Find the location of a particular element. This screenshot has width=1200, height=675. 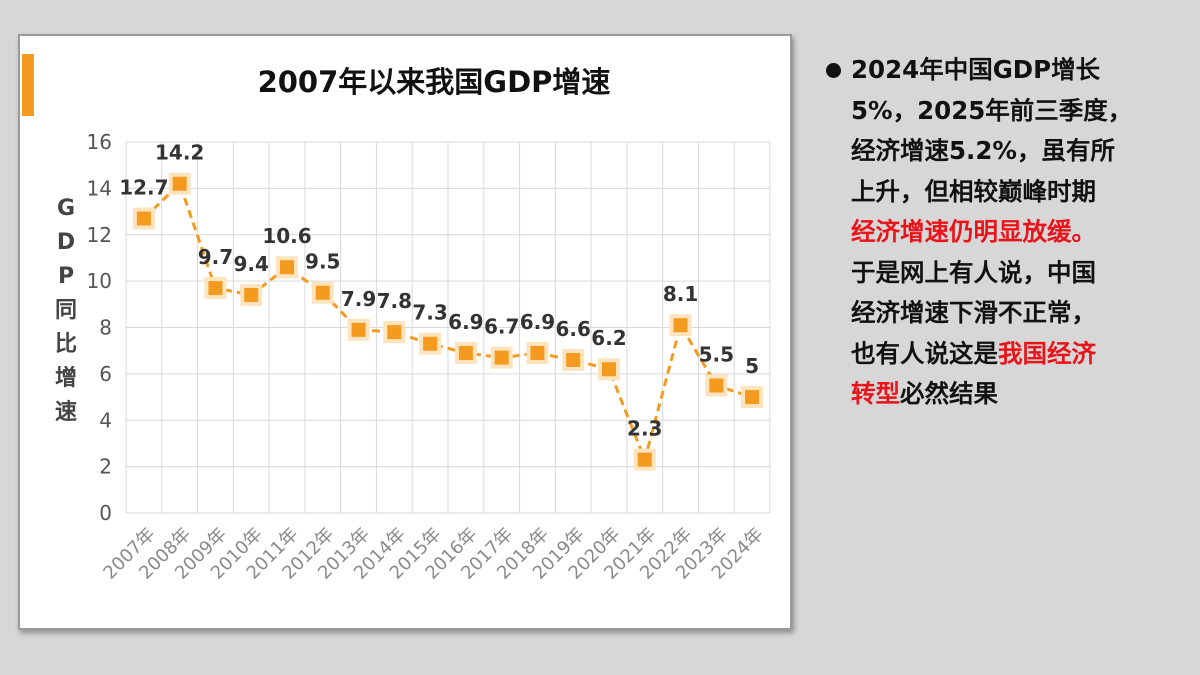

data-label: 9.4 is located at coordinates (251, 264).